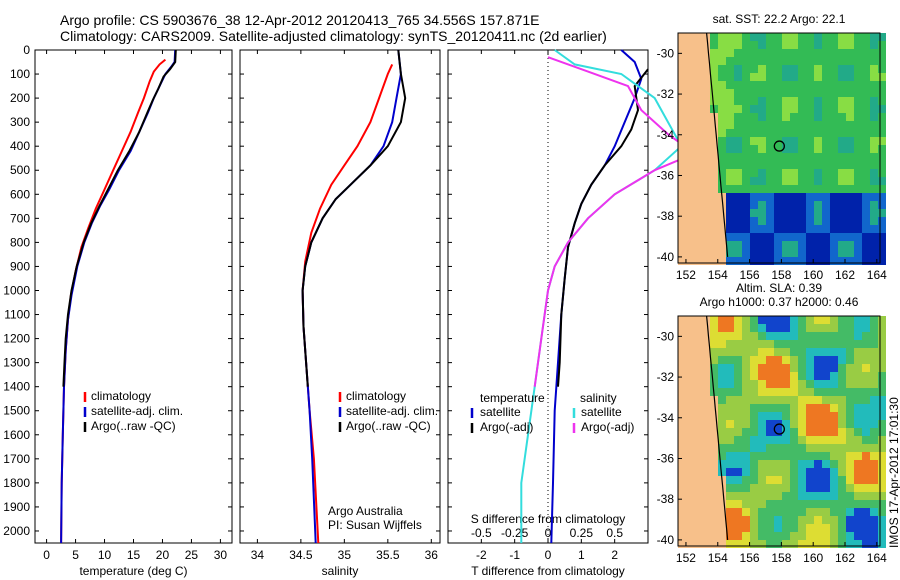 The width and height of the screenshot is (900, 580). What do you see at coordinates (506, 427) in the screenshot?
I see `legend-label: Argo(-adj)` at bounding box center [506, 427].